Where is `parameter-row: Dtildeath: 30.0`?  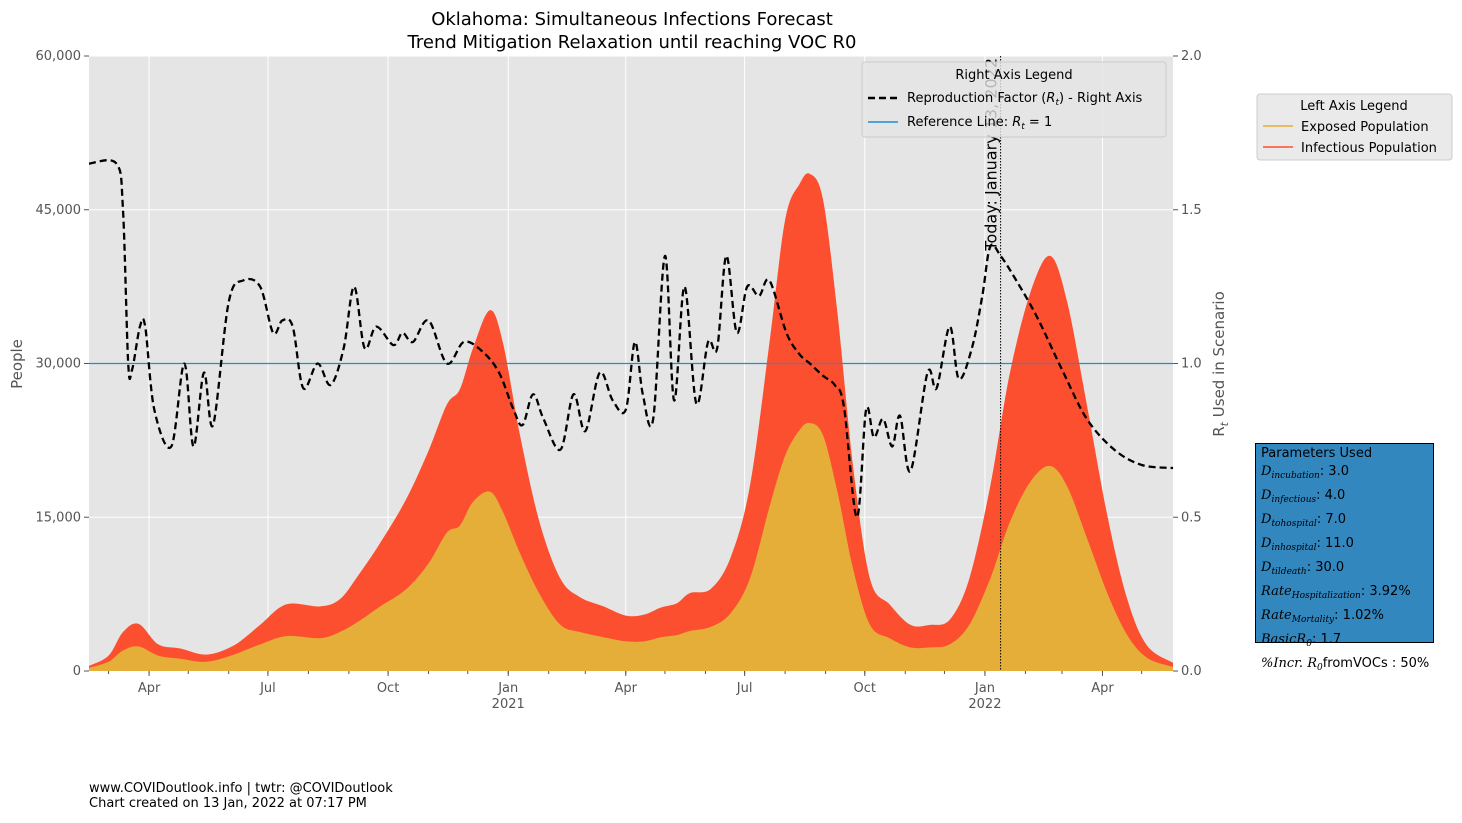
parameter-row: Dtildeath: 30.0 is located at coordinates (1303, 568).